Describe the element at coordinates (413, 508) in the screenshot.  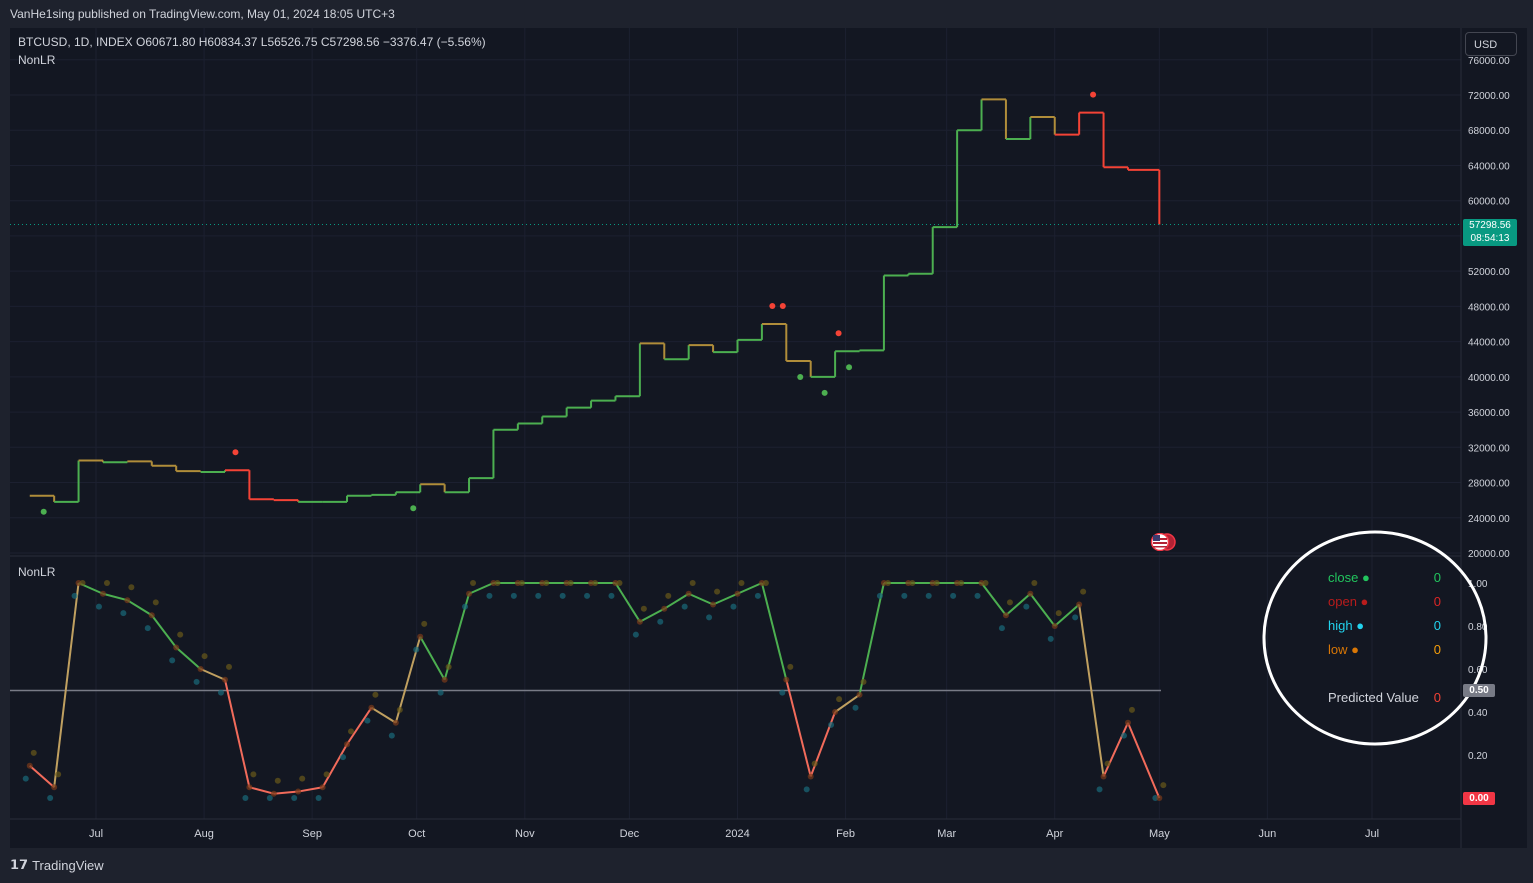
I see `buy-marker` at that location.